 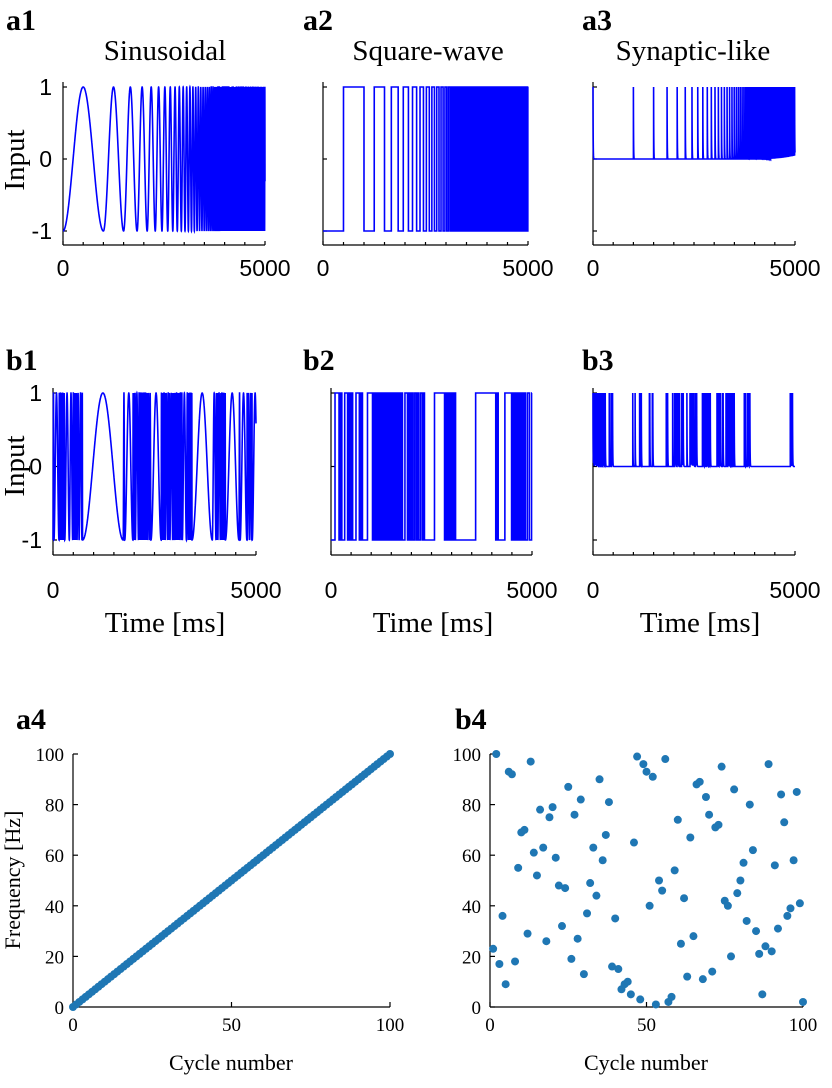 What do you see at coordinates (390, 1025) in the screenshot?
I see `x-tick-label: 100` at bounding box center [390, 1025].